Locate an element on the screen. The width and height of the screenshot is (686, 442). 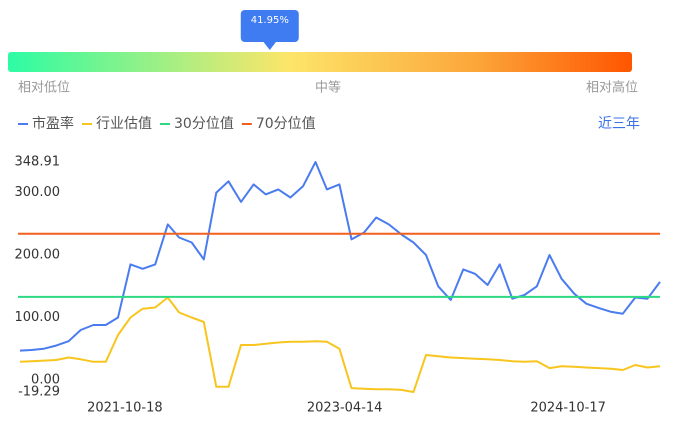
gauge-tooltip is located at coordinates (269, 26).